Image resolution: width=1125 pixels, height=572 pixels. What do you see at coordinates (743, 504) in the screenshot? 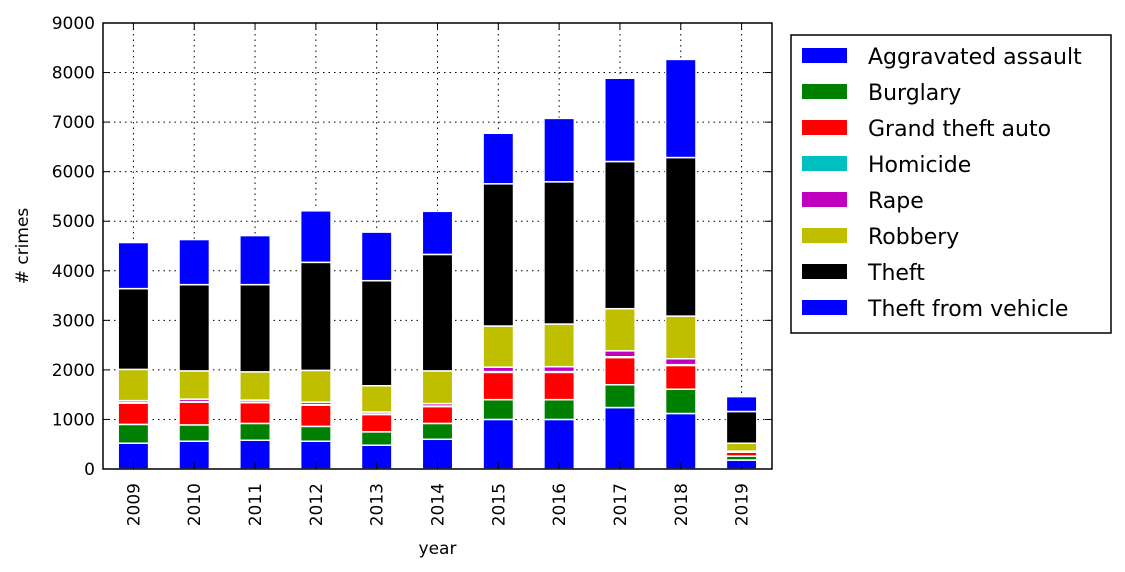
I see `x-tick-label: 2019` at bounding box center [743, 504].